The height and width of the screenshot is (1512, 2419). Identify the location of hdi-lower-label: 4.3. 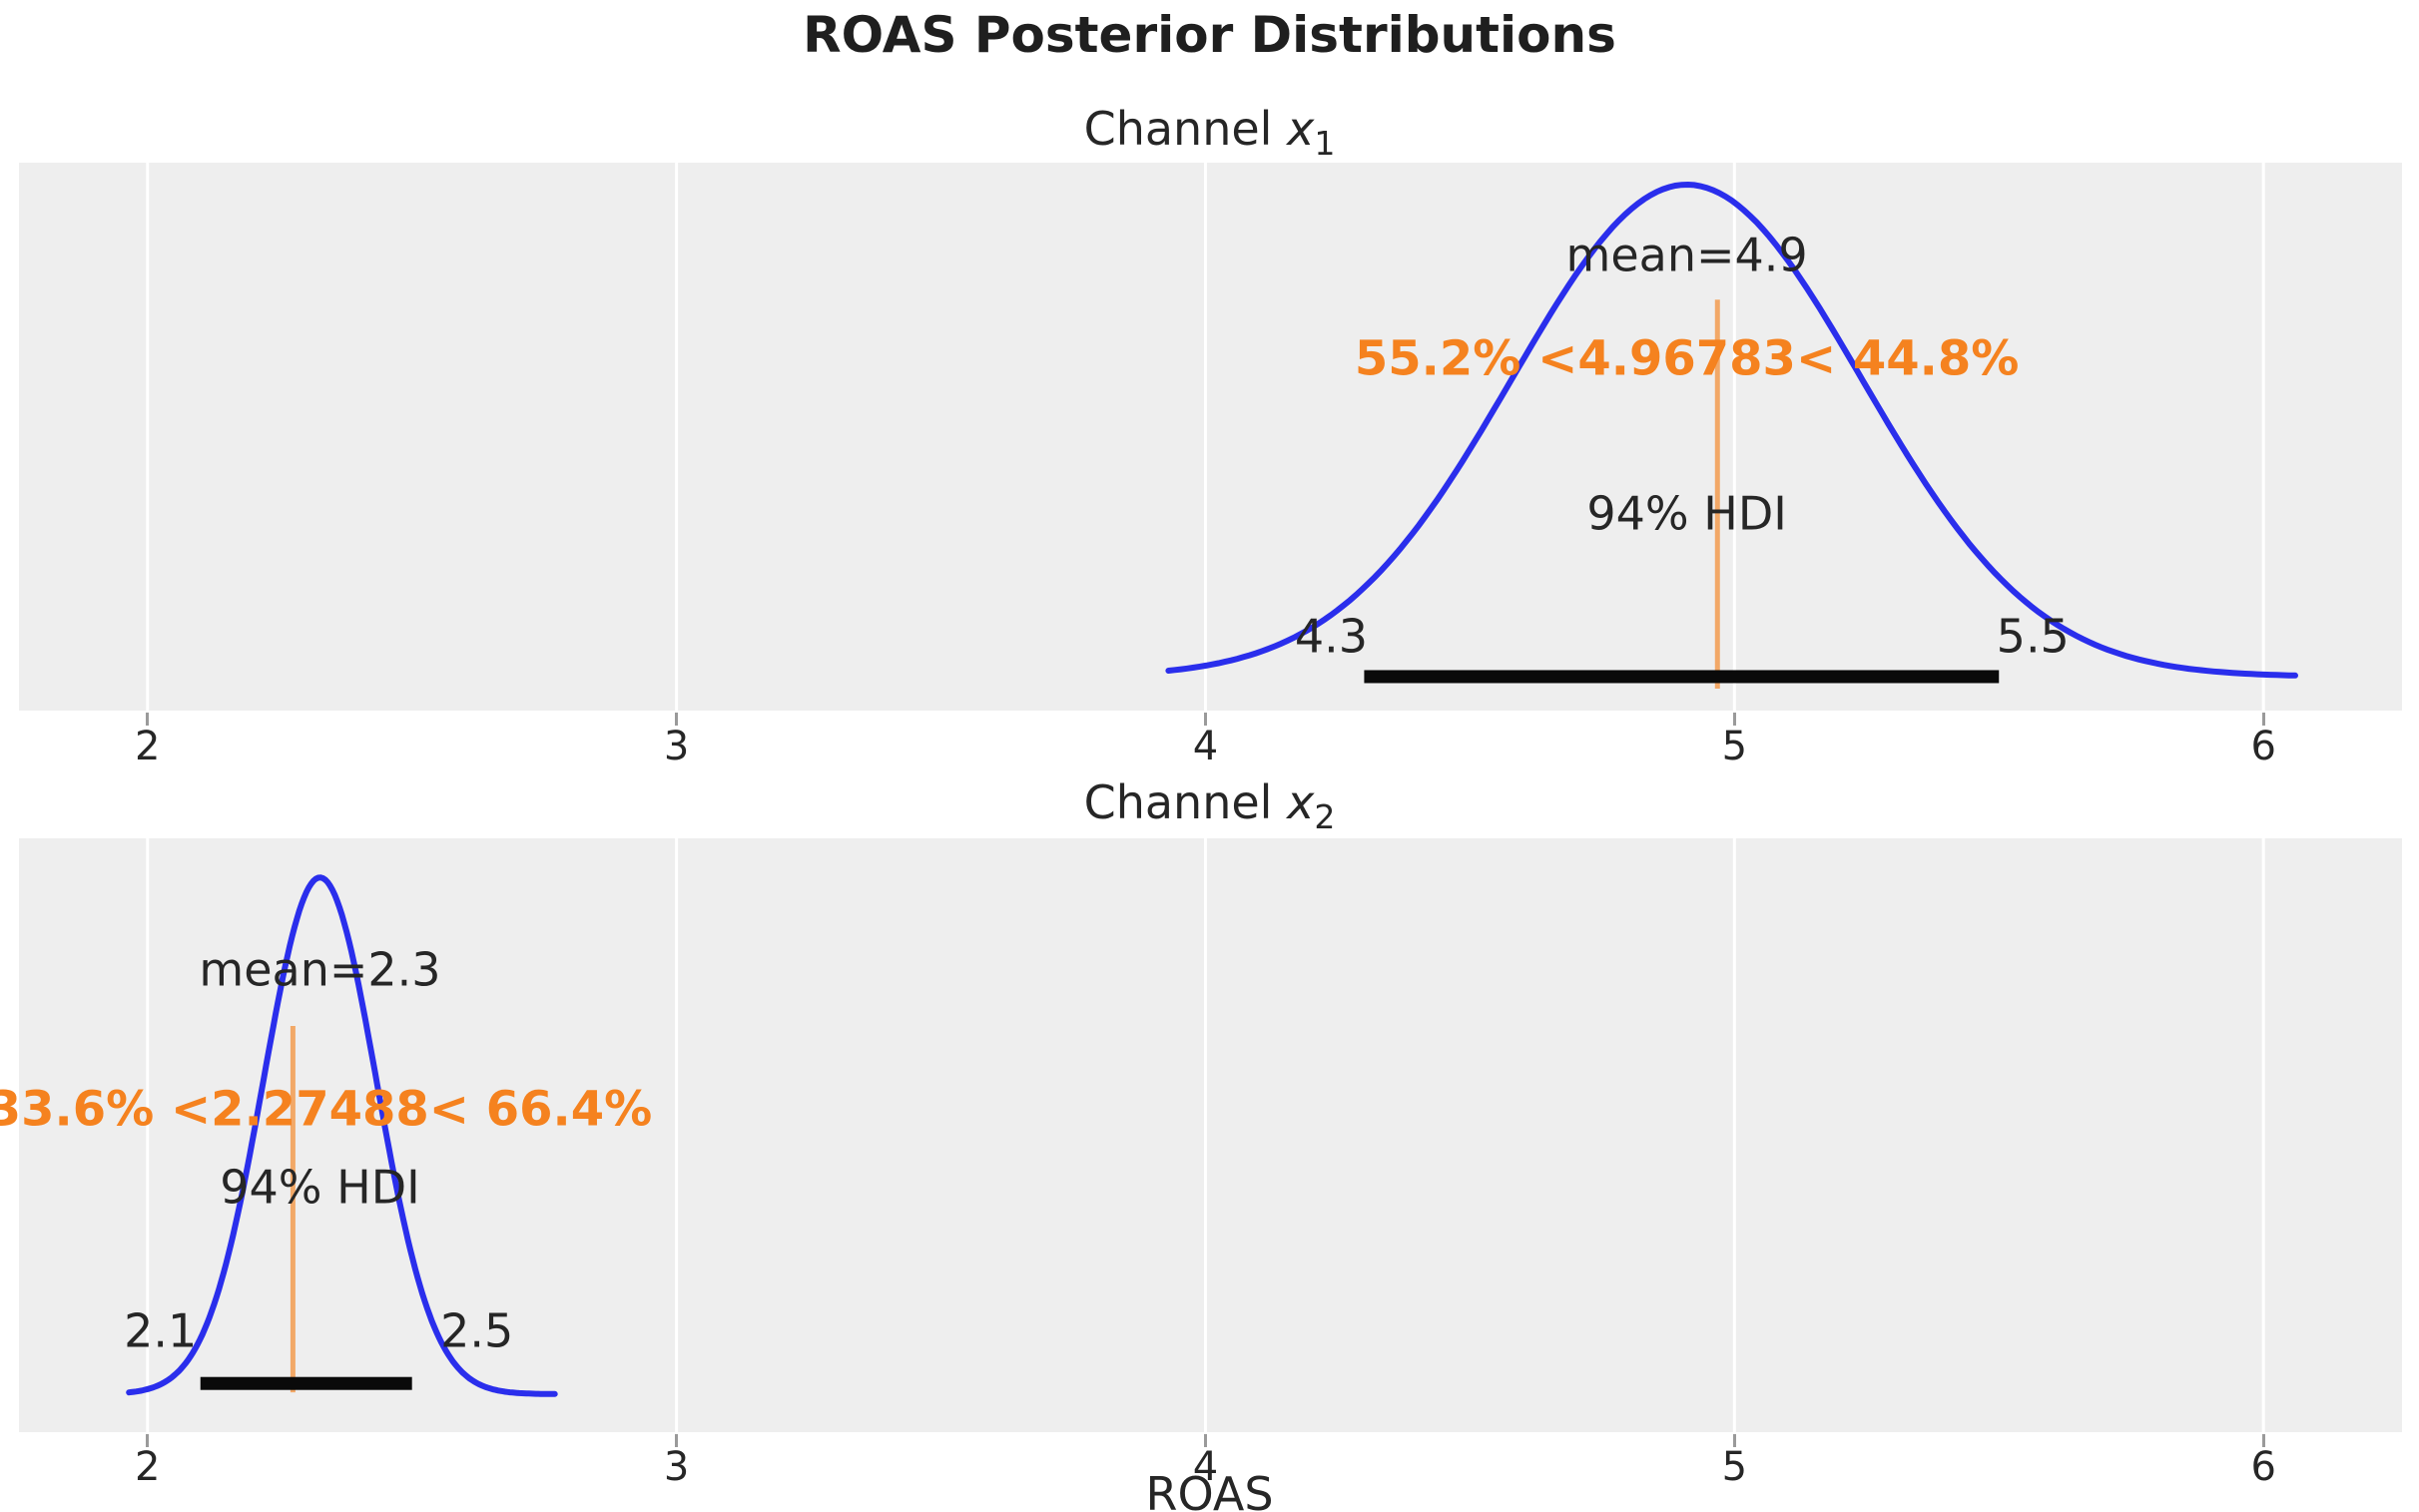
(1331, 636).